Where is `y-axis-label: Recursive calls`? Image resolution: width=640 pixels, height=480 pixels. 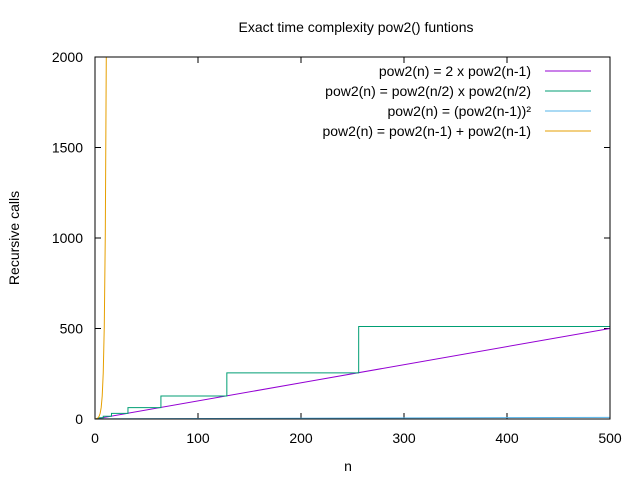 y-axis-label: Recursive calls is located at coordinates (14, 238).